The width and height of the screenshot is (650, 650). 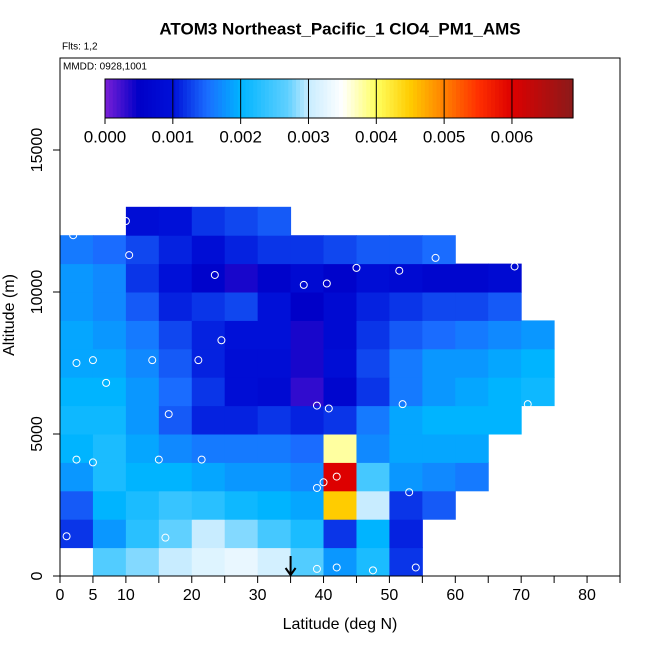 I want to click on colorbar-tick-label: 0.006, so click(x=512, y=136).